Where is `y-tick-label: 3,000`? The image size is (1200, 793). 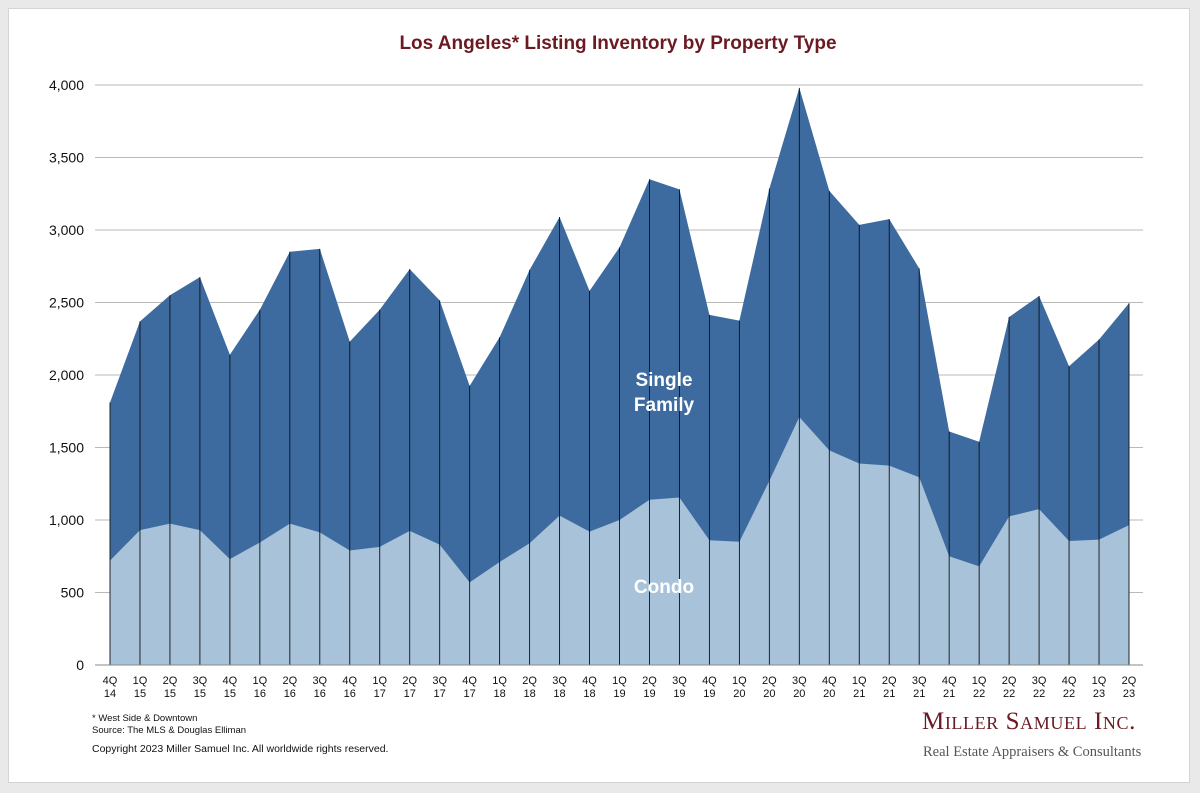
y-tick-label: 3,000 is located at coordinates (66, 230).